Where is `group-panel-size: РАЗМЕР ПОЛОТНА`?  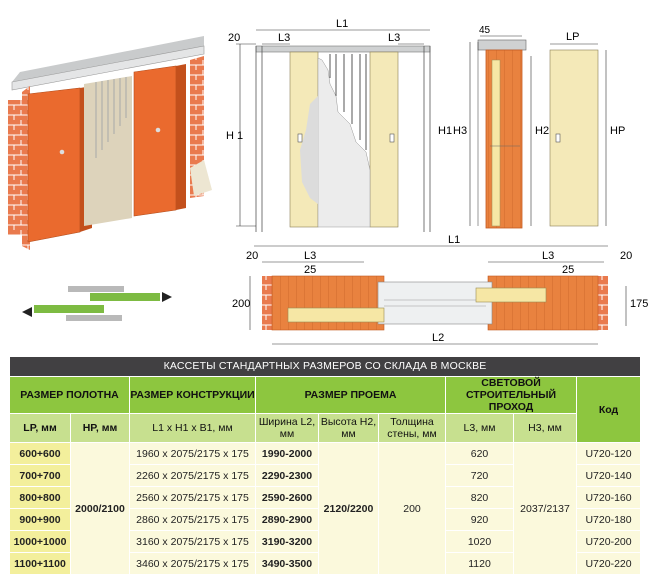 group-panel-size: РАЗМЕР ПОЛОТНА is located at coordinates (69, 395).